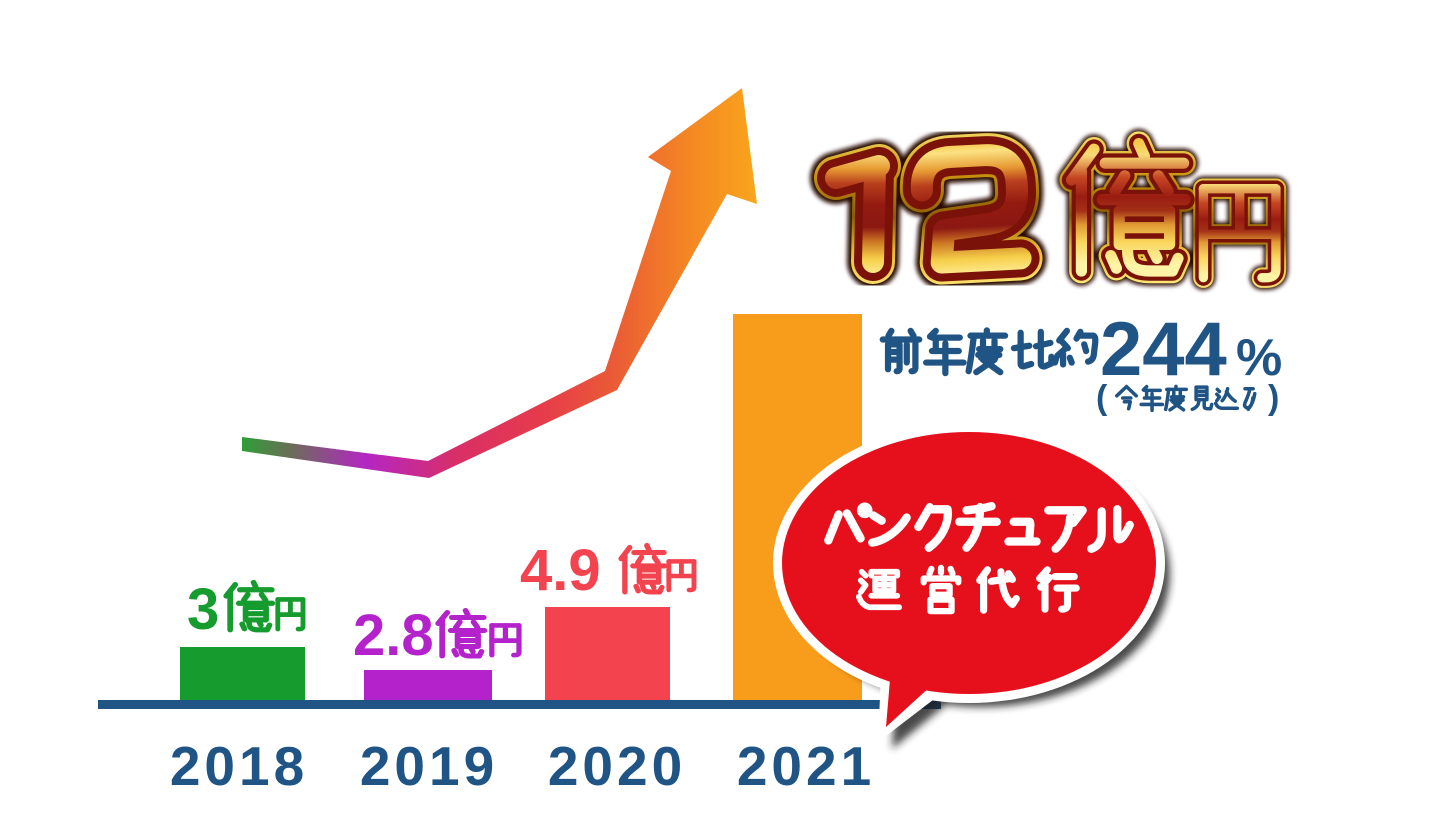 The height and width of the screenshot is (826, 1440). What do you see at coordinates (617, 766) in the screenshot?
I see `svg-text: 2020` at bounding box center [617, 766].